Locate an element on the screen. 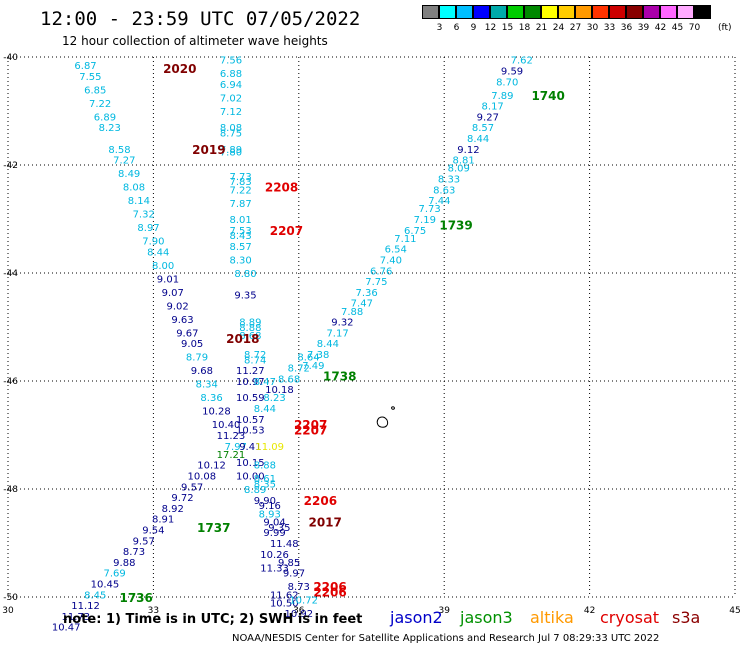 The width and height of the screenshot is (740, 650). wave-height-value: 8.47 is located at coordinates (265, 382).